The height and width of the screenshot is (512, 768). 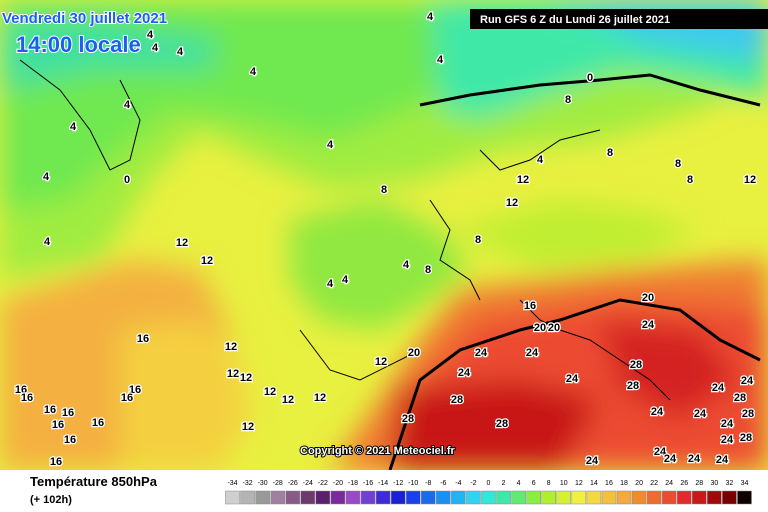 What do you see at coordinates (699, 483) in the screenshot?
I see `scale-label: 28` at bounding box center [699, 483].